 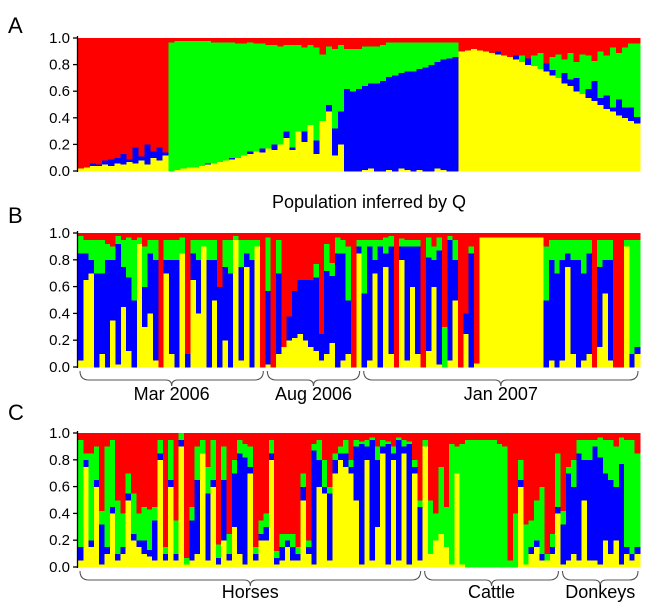 I want to click on panel-A-bar-89-yellow, so click(x=619, y=143).